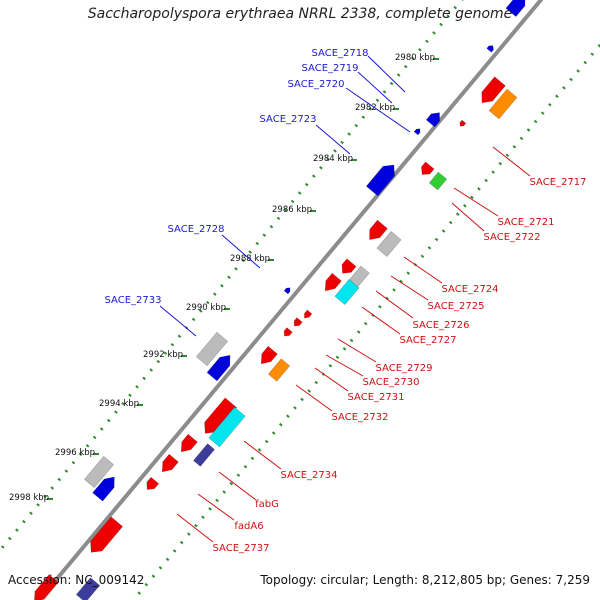  I want to click on tick-label: 2998 kbp, so click(29, 498).